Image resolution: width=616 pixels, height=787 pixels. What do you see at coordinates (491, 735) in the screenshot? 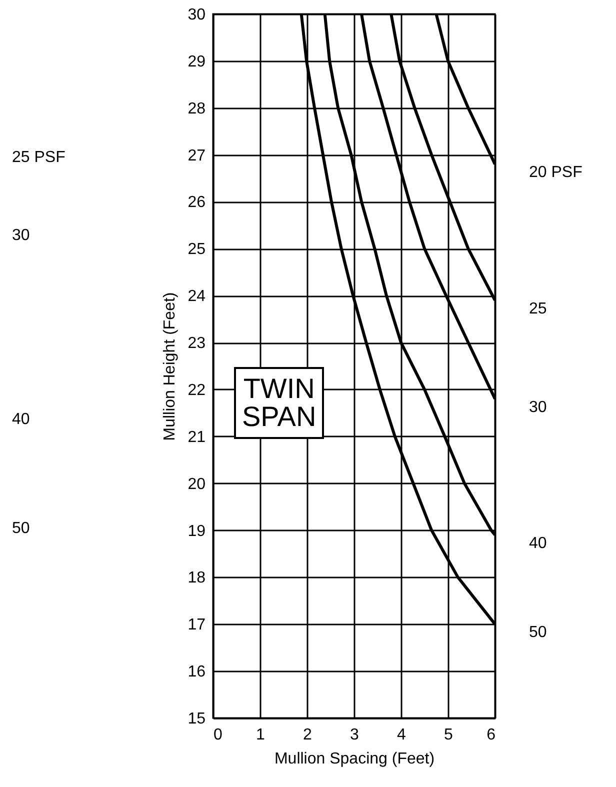
I see `x-tick-label: 6` at bounding box center [491, 735].